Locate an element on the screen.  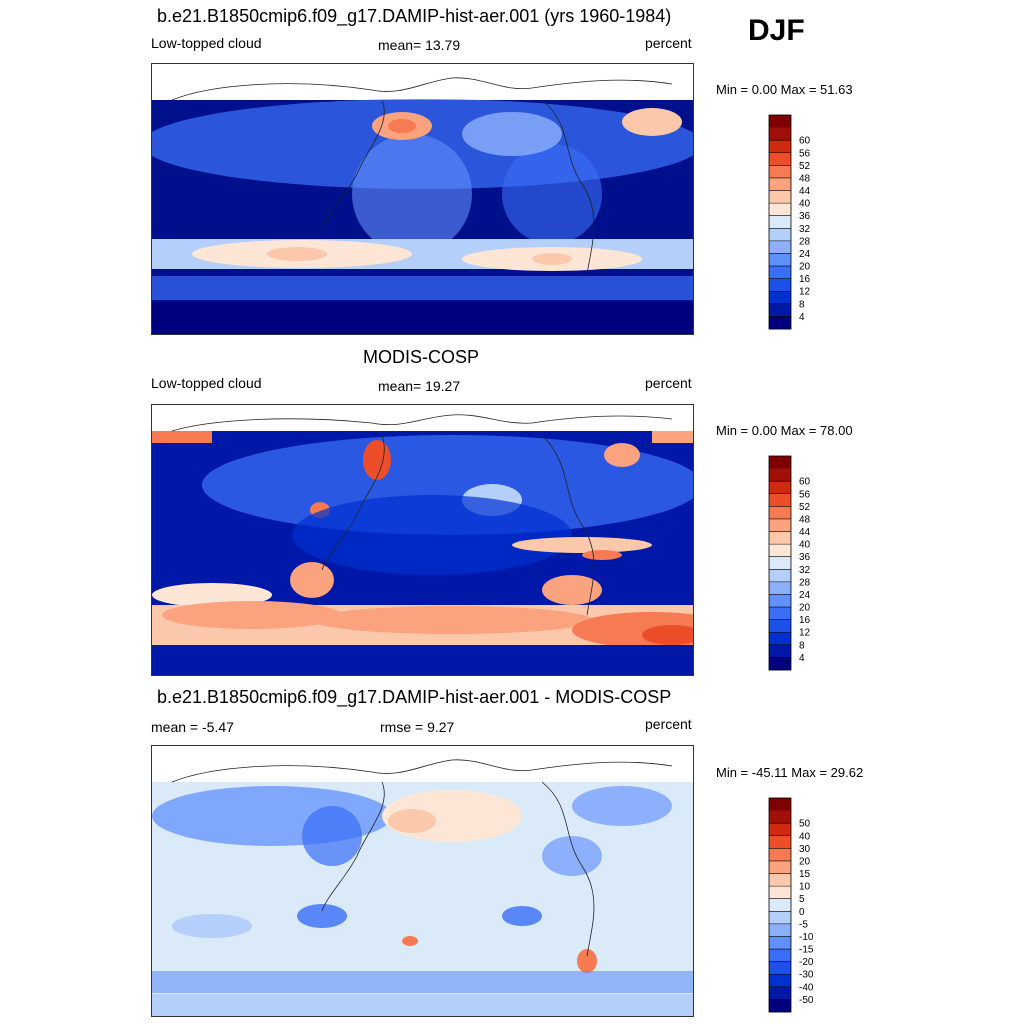
colorbar-tick-label: 30 is located at coordinates (805, 849).